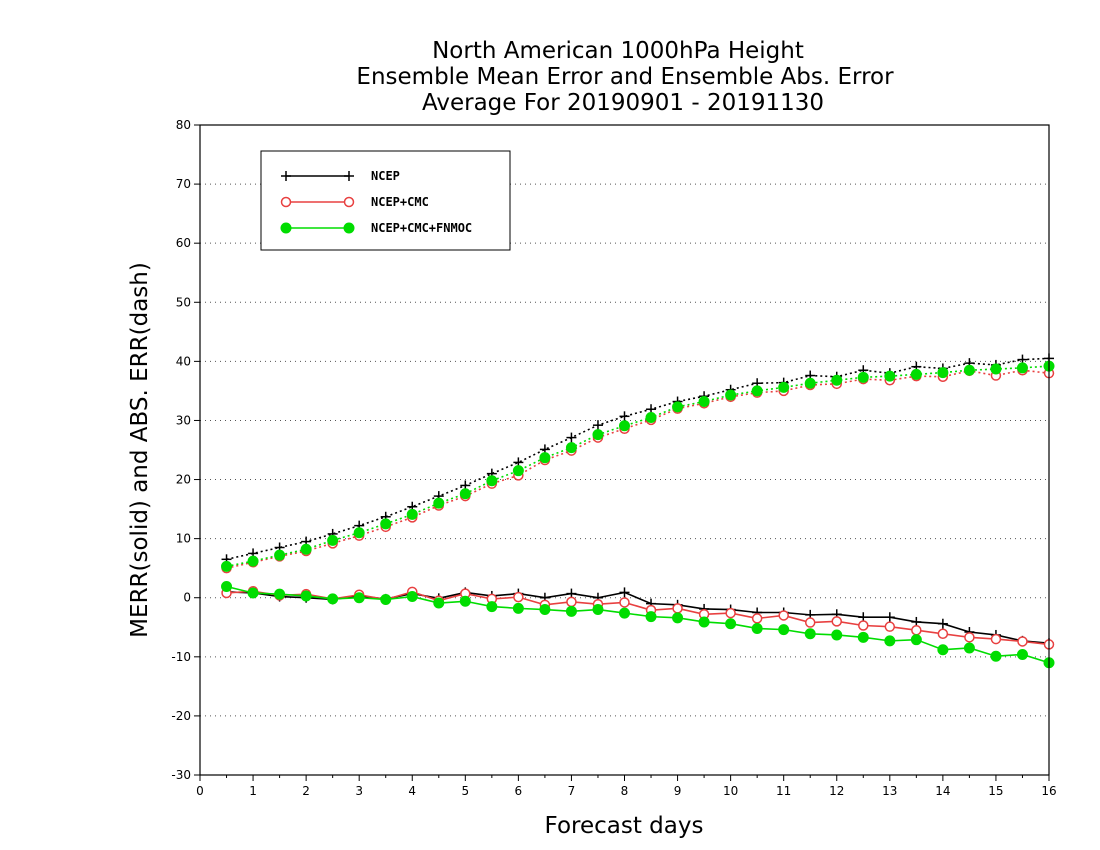 The height and width of the screenshot is (850, 1100). I want to click on x-tick-label-16: 16, so click(1048, 791).